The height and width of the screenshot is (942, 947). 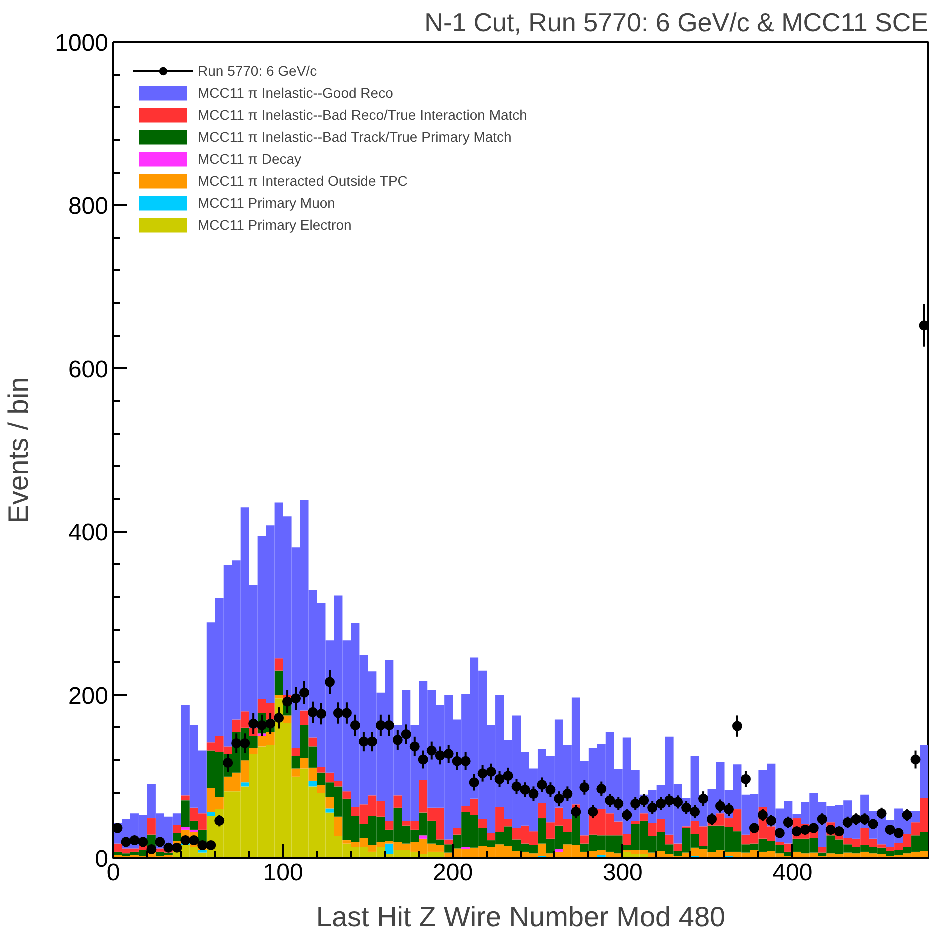 I want to click on x-tick-label: 200, so click(x=453, y=873).